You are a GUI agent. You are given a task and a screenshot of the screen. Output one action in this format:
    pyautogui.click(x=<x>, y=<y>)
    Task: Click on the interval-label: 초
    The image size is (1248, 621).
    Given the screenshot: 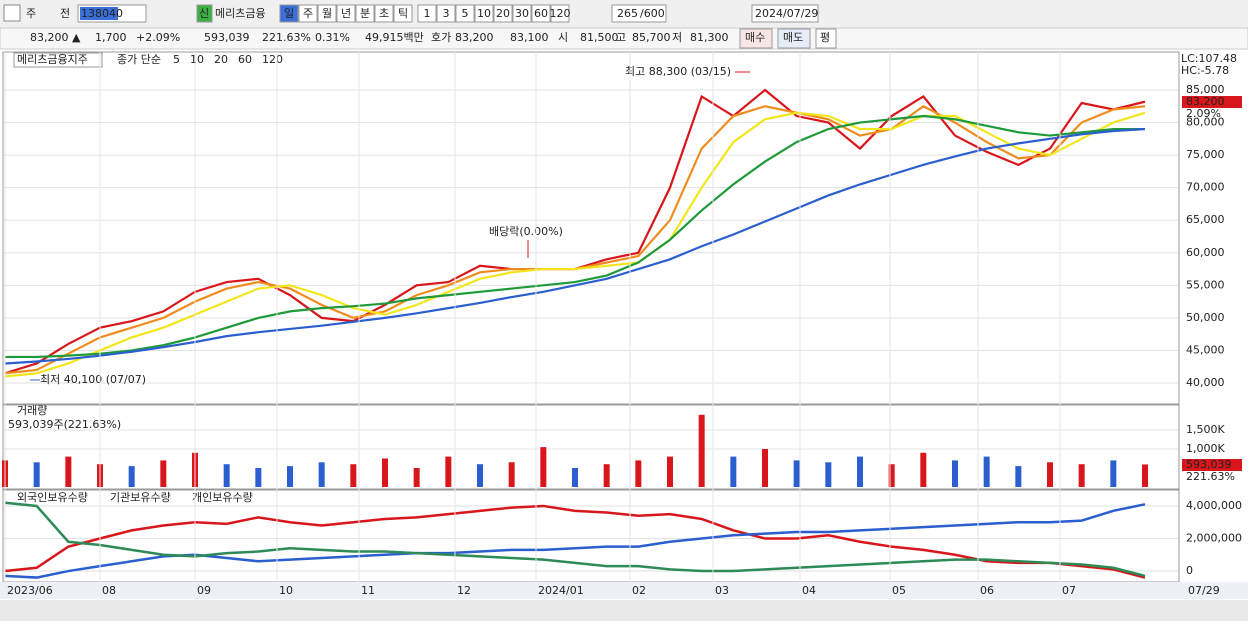 What is the action you would take?
    pyautogui.click(x=384, y=13)
    